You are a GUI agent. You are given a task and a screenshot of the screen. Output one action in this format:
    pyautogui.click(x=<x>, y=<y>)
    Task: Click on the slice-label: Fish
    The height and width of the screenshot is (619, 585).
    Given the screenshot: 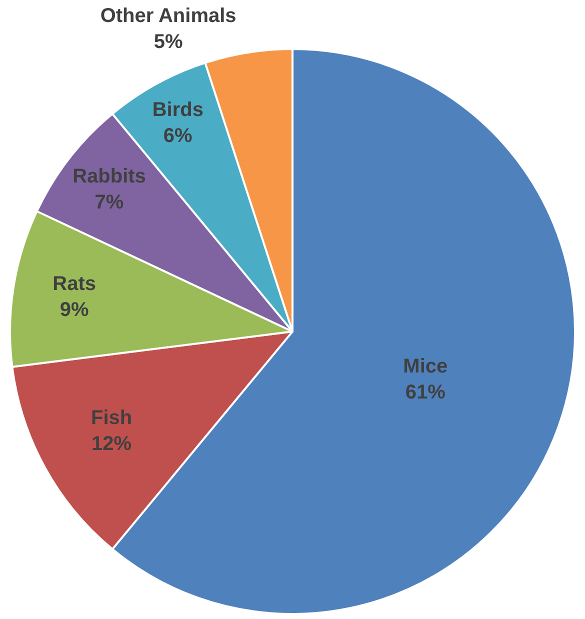 What is the action you would take?
    pyautogui.click(x=111, y=417)
    